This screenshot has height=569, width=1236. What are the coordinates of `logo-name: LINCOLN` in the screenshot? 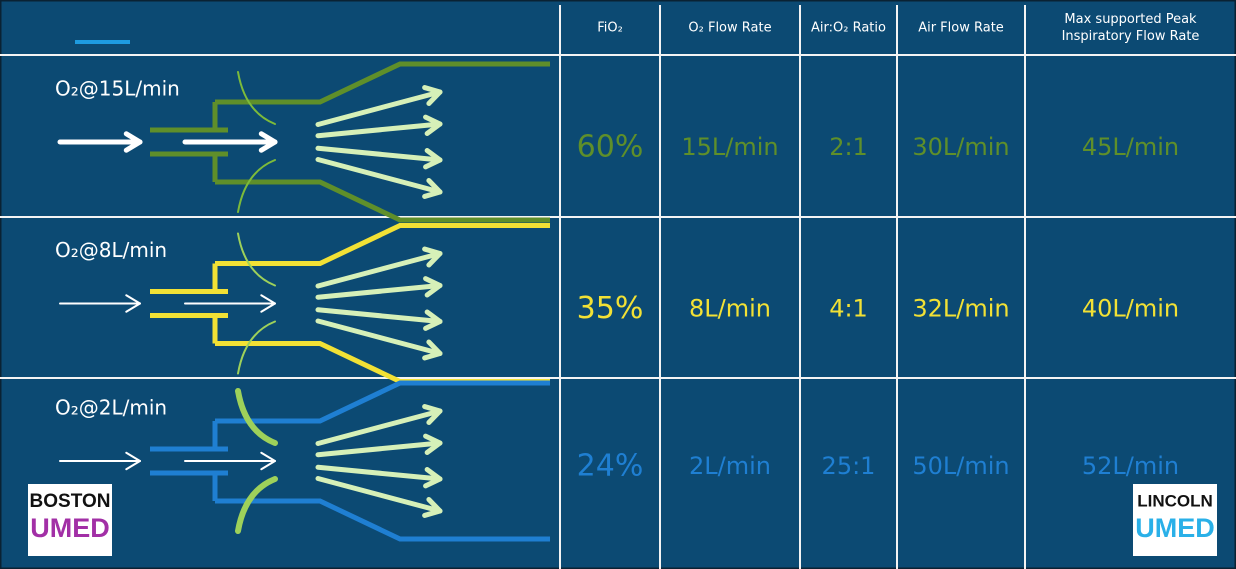 It's located at (1175, 500).